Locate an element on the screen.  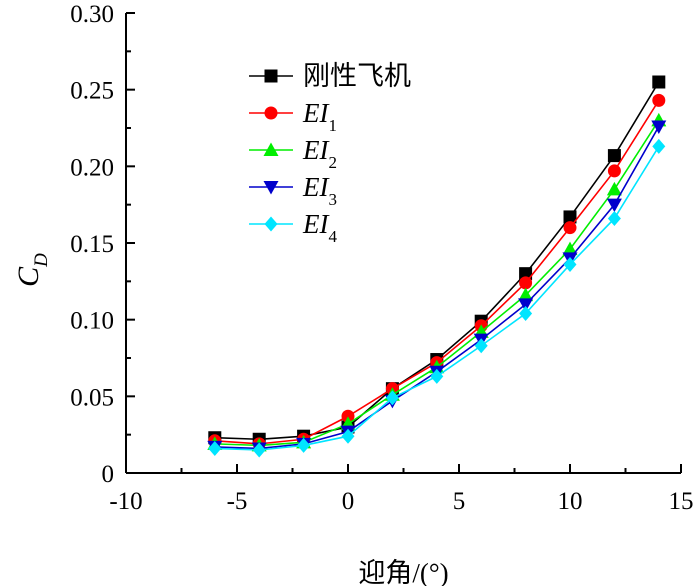
legend-label: 刚性飞机 is located at coordinates (357, 76).